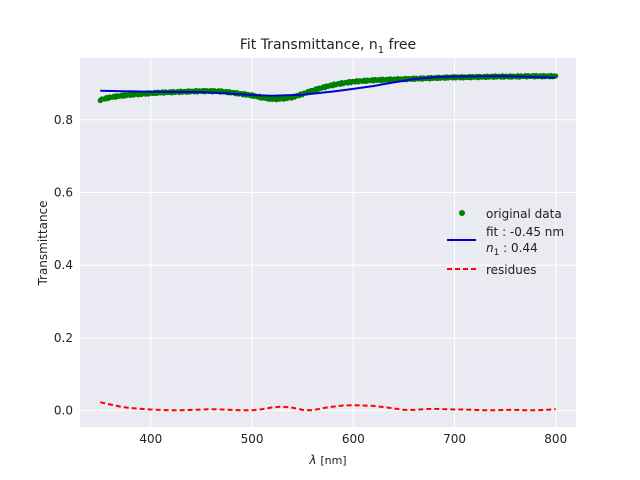 The height and width of the screenshot is (480, 640). I want to click on chart-title: Fit Transmittance, n1 free, so click(328, 46).